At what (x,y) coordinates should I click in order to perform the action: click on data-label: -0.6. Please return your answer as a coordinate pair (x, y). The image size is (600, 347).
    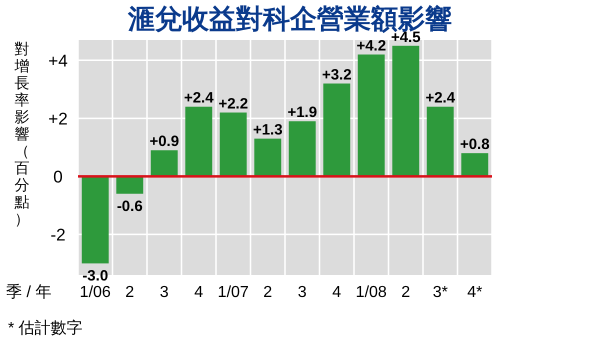
    Looking at the image, I should click on (129, 206).